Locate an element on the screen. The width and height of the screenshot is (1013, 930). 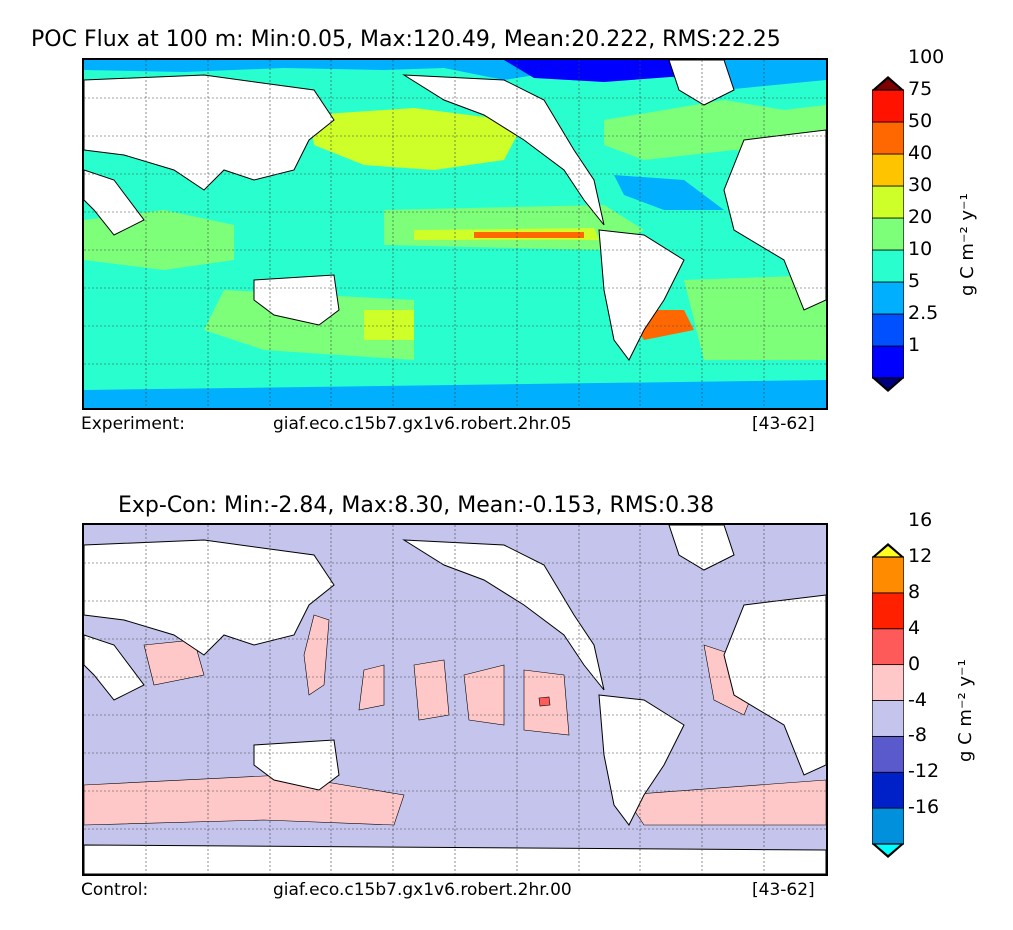
top-experiment-label: Experiment: is located at coordinates (133, 424).